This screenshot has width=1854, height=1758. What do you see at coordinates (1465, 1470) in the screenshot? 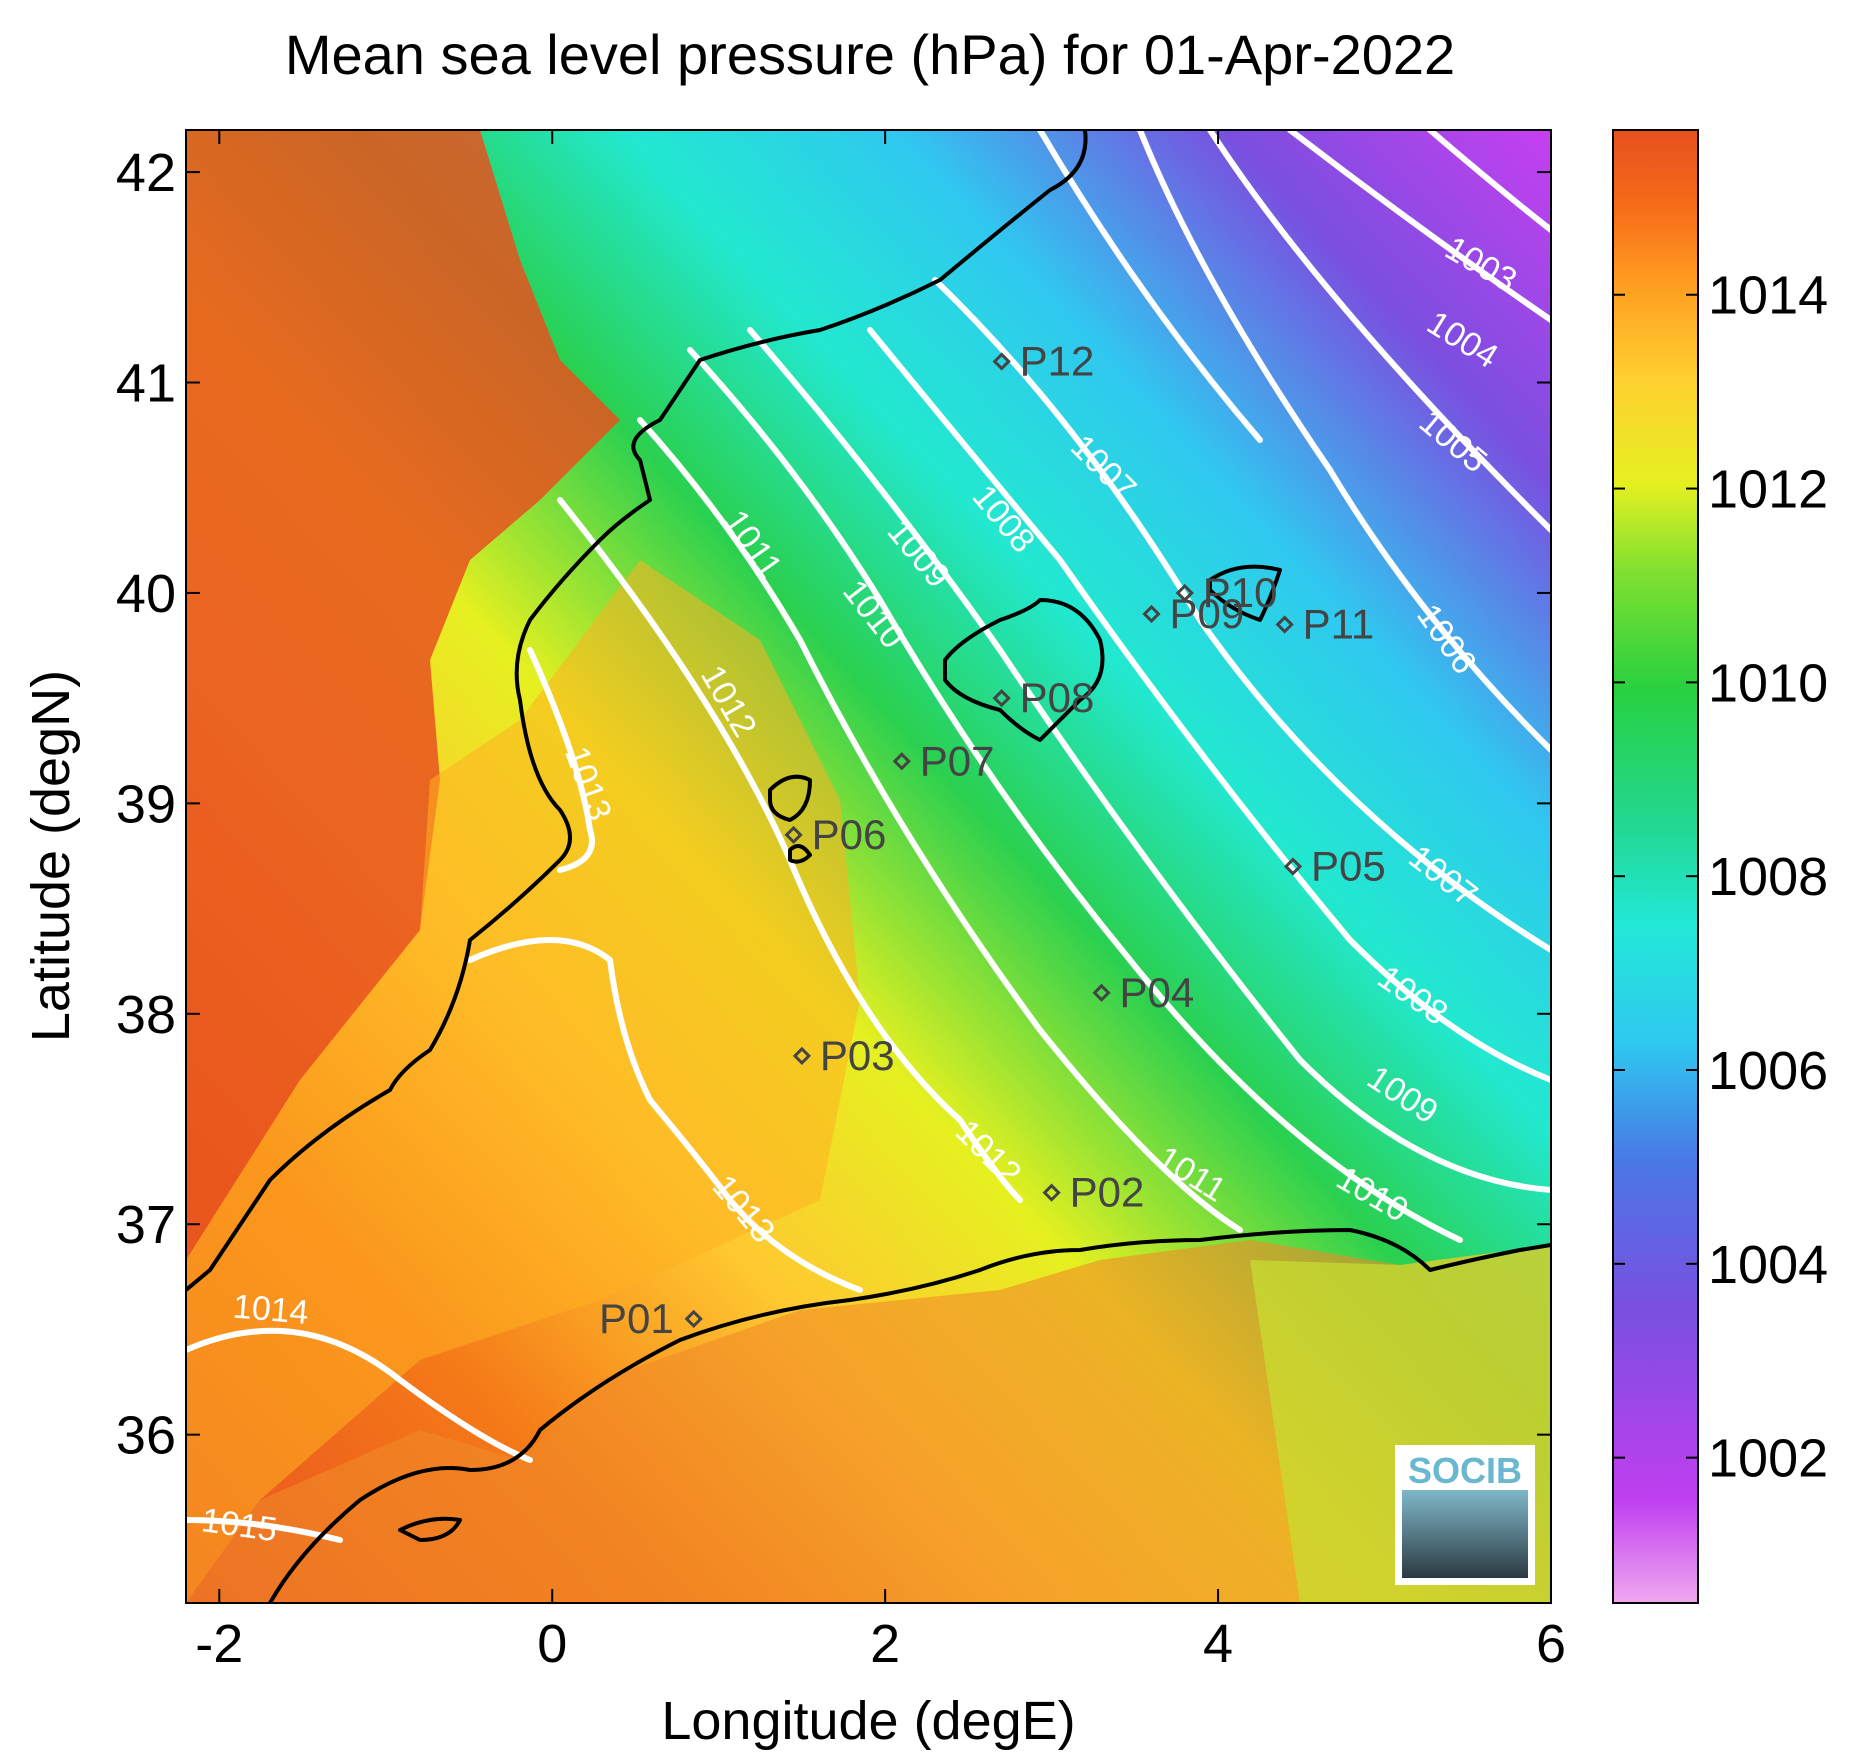
I see `logo-text: SOCIB` at bounding box center [1465, 1470].